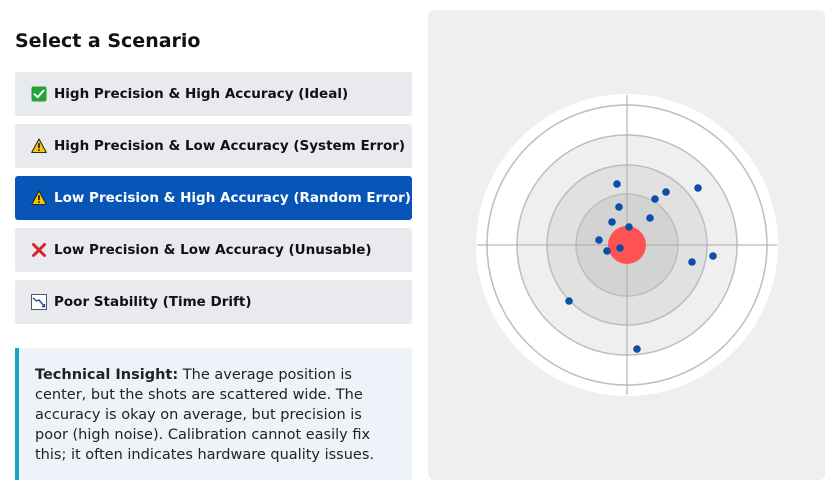  What do you see at coordinates (39, 302) in the screenshot?
I see `trend-chart-icon` at bounding box center [39, 302].